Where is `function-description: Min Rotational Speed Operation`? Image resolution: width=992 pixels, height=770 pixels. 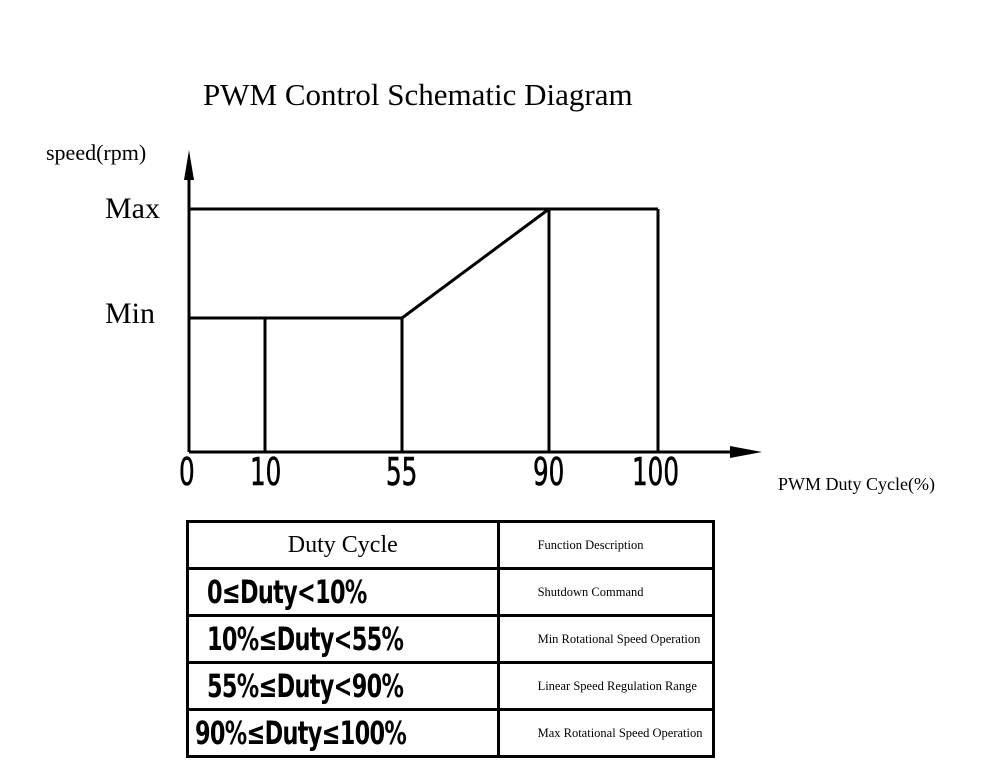 function-description: Min Rotational Speed Operation is located at coordinates (605, 639).